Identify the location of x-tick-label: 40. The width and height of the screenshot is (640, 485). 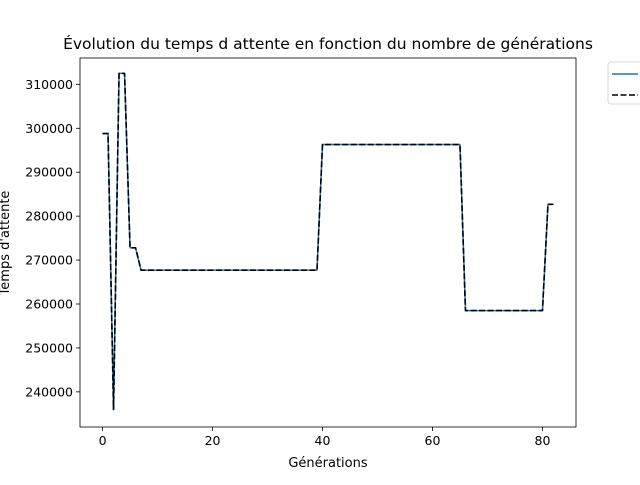
(323, 440).